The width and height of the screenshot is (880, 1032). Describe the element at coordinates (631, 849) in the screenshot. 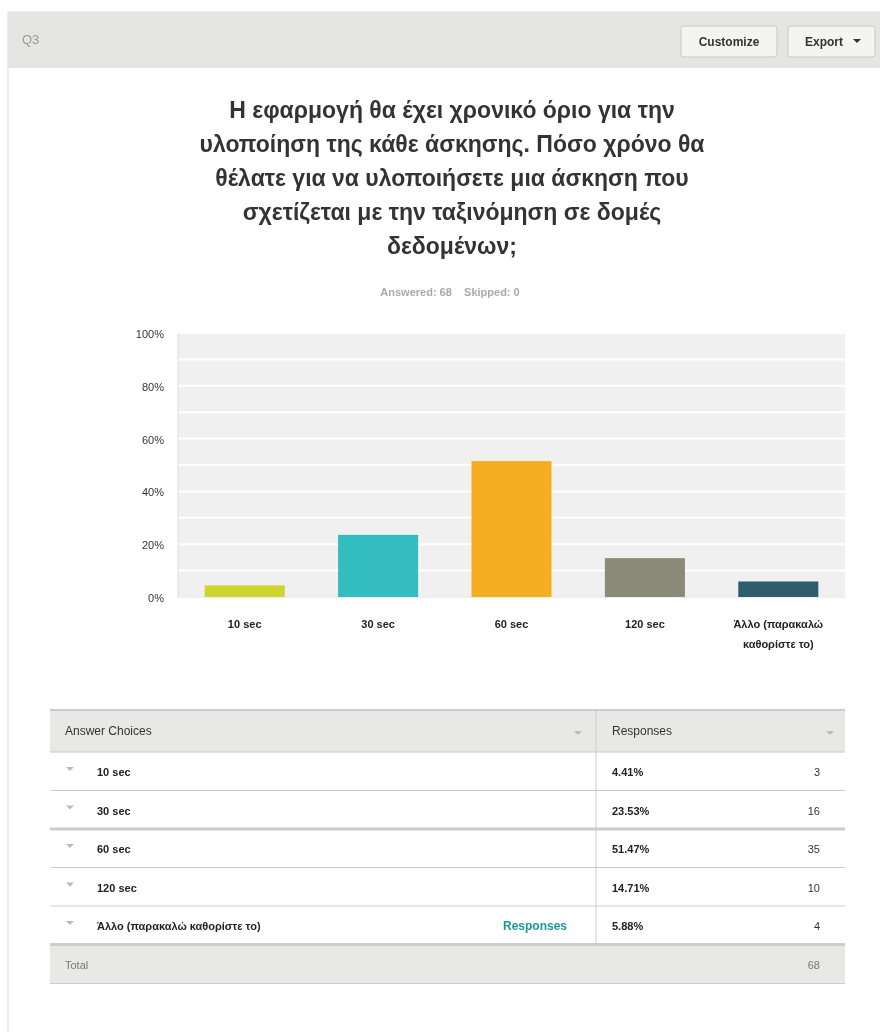

I see `text: 51.47%` at that location.